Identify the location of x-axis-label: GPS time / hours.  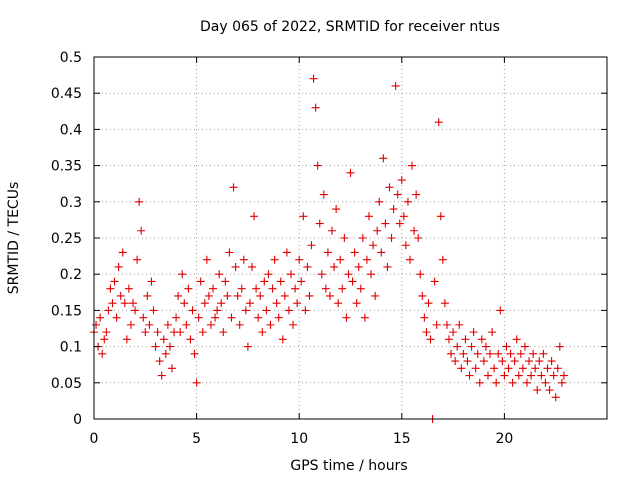
(348, 466).